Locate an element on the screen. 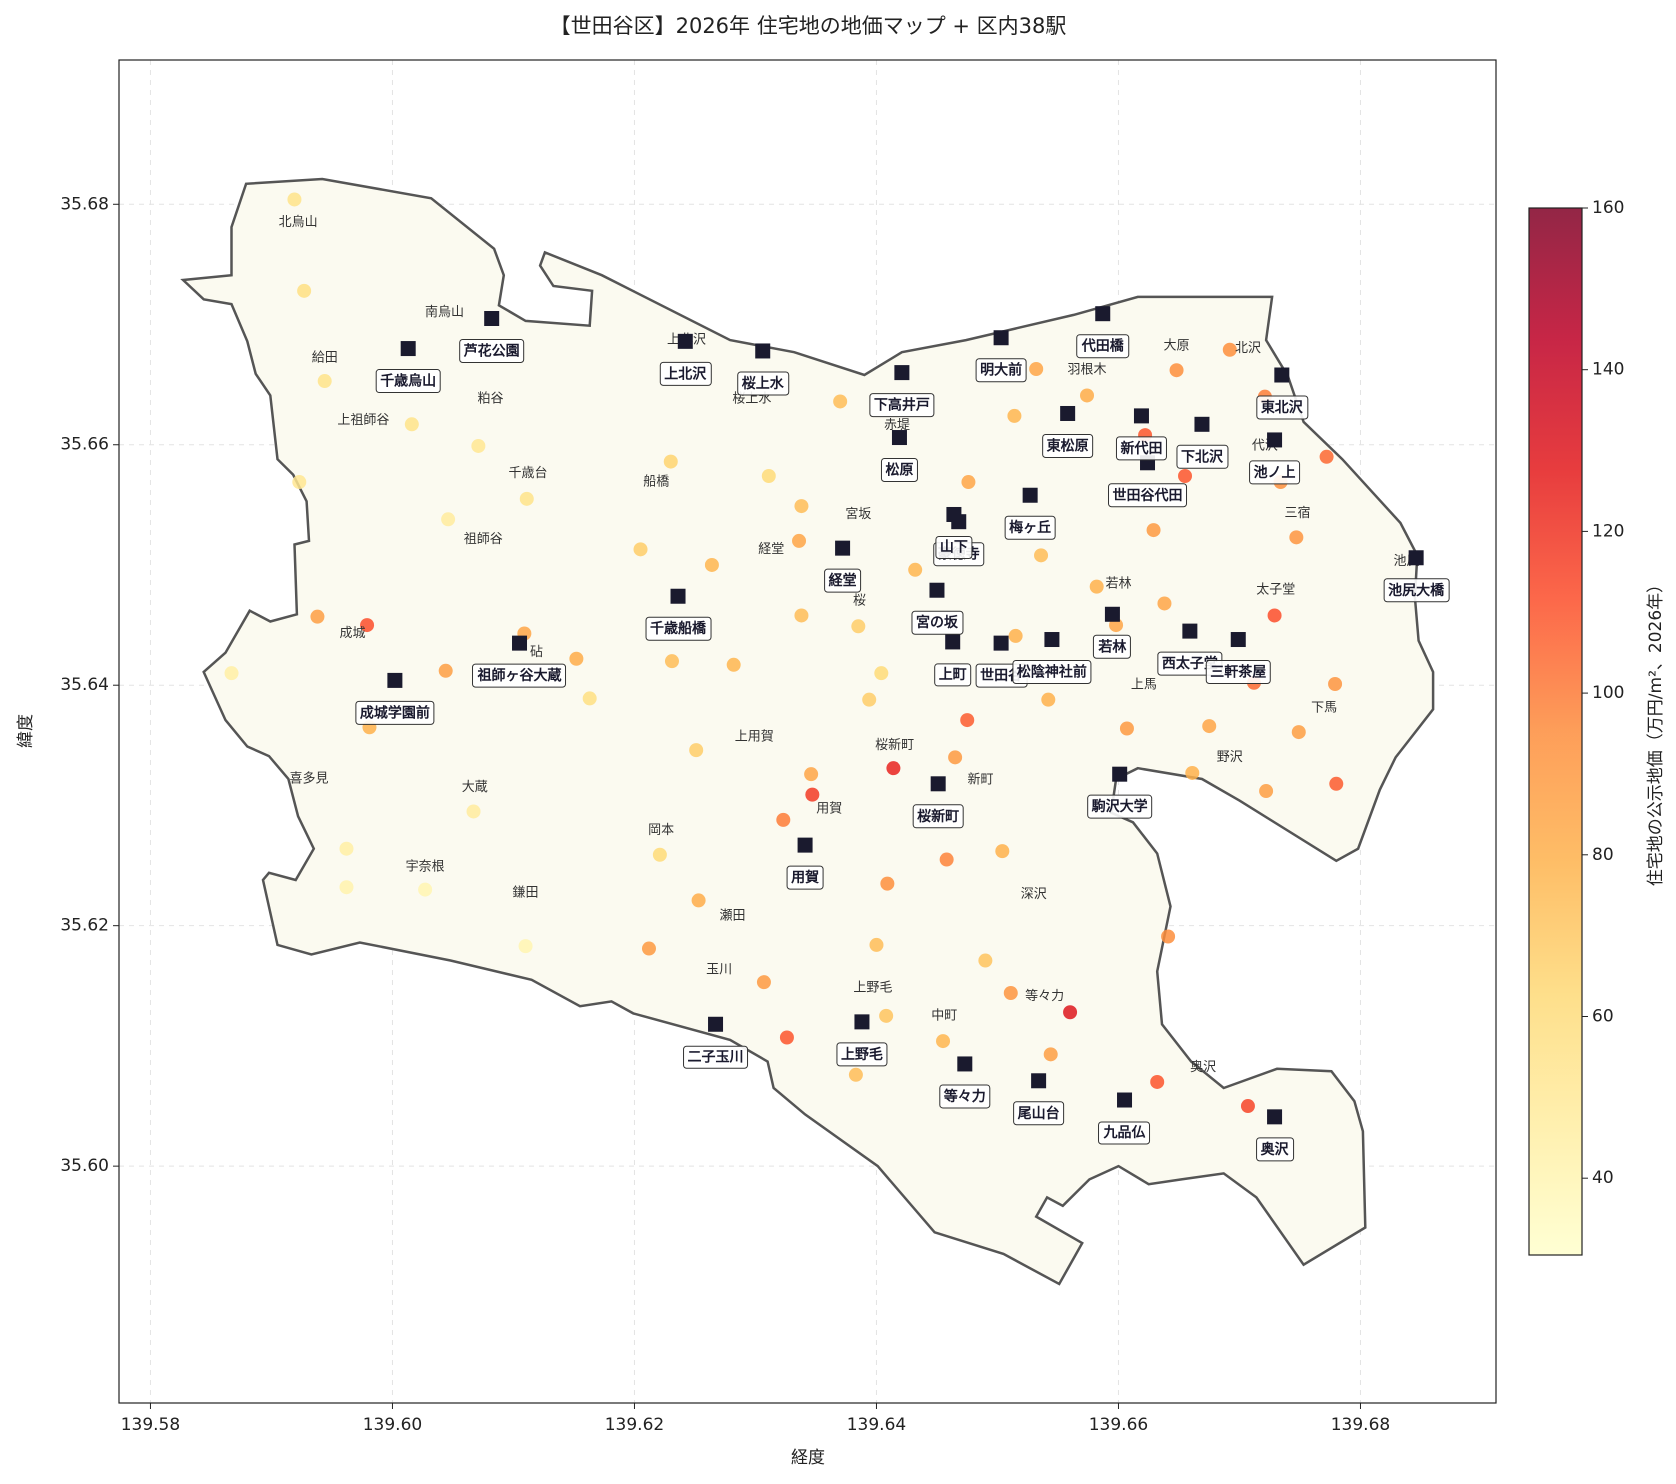 The image size is (1676, 1484). station-label: 明大前 is located at coordinates (1001, 370).